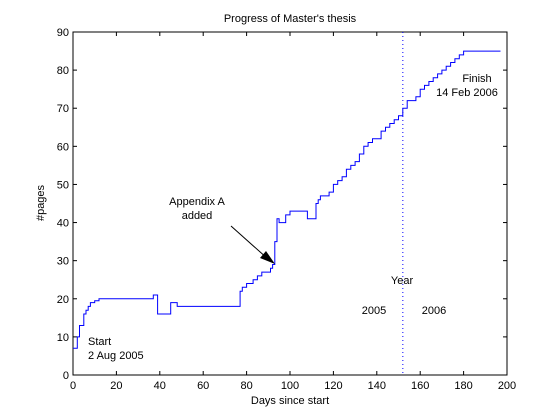 The width and height of the screenshot is (560, 420). What do you see at coordinates (99, 342) in the screenshot?
I see `start-annotation-line1: Start` at bounding box center [99, 342].